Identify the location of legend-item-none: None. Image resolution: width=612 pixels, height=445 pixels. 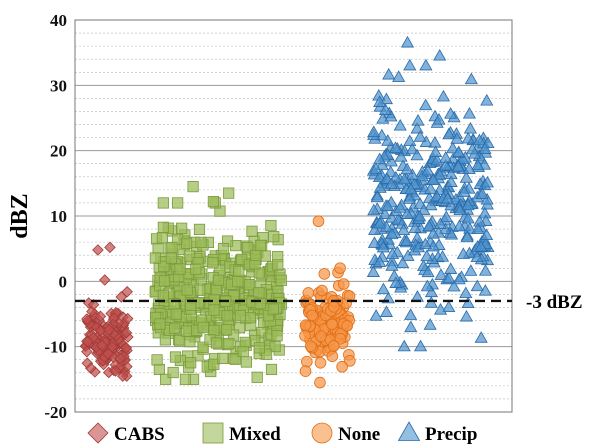
(345, 433).